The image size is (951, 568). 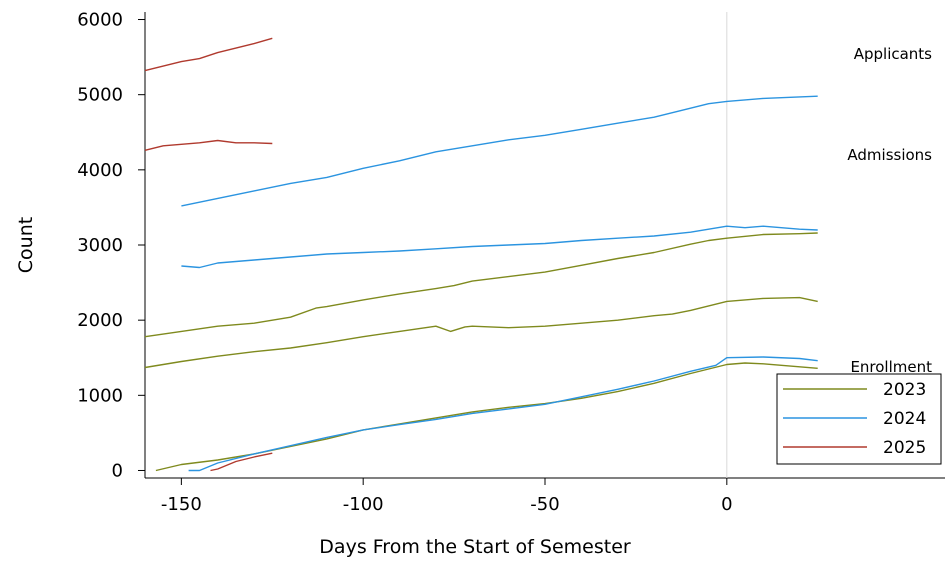 What do you see at coordinates (100, 245) in the screenshot?
I see `y-tick-label: 3000` at bounding box center [100, 245].